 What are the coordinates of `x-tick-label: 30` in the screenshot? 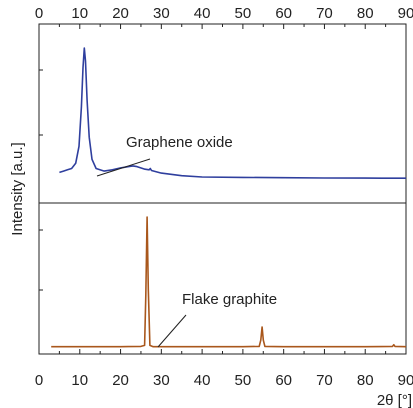 It's located at (161, 380).